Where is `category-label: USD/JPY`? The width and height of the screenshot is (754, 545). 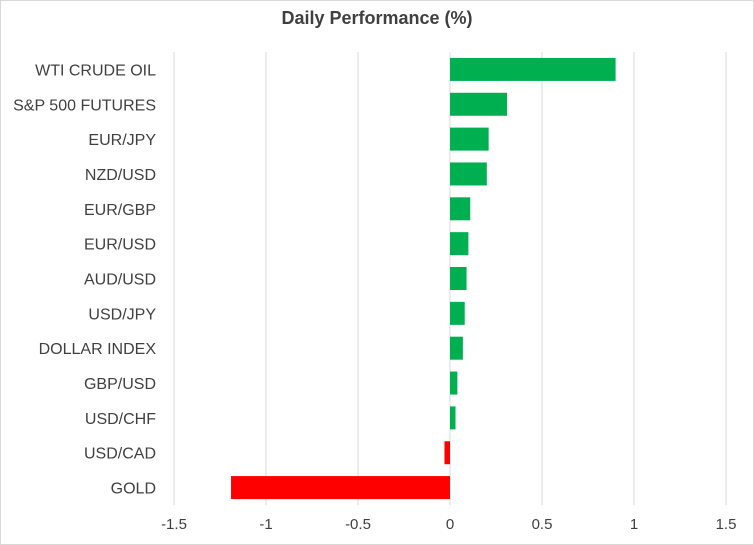 category-label: USD/JPY is located at coordinates (122, 314).